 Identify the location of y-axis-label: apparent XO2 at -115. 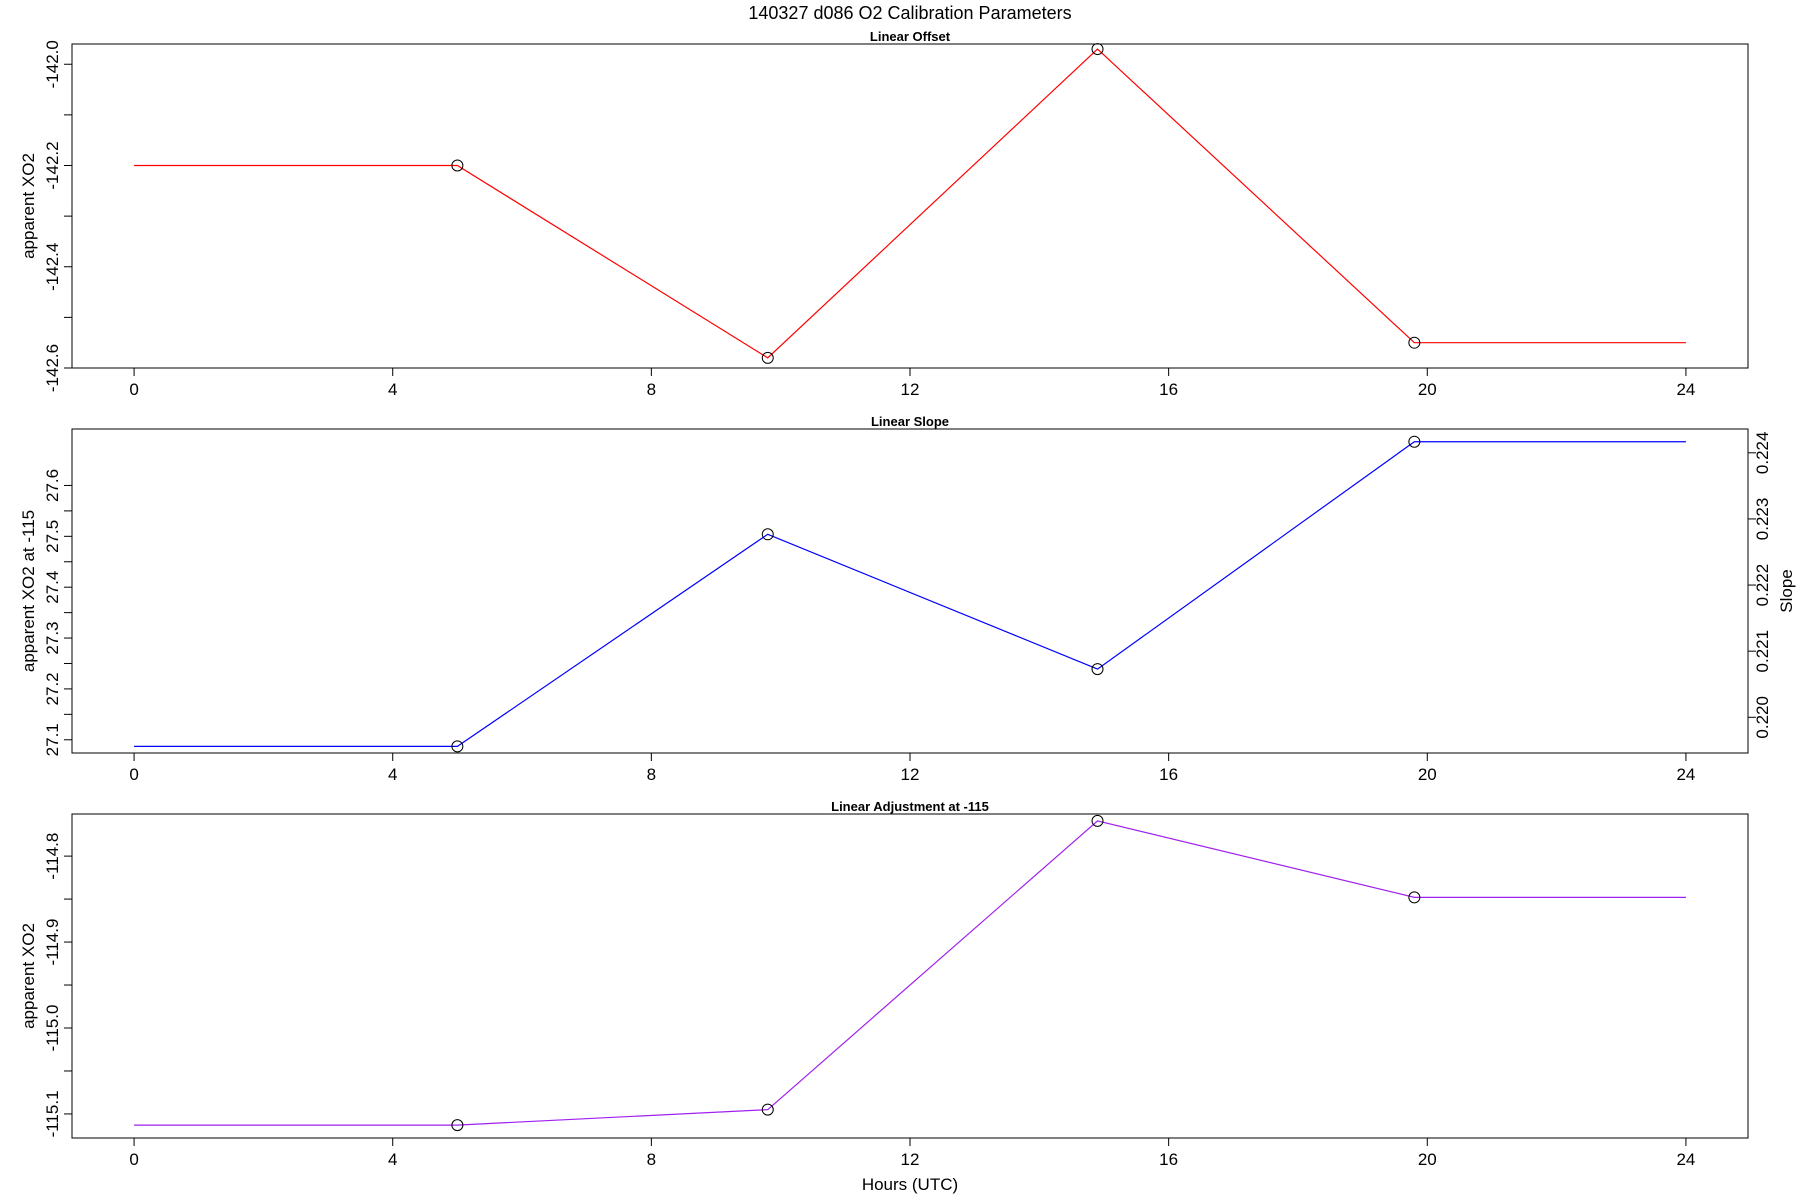
(28, 591).